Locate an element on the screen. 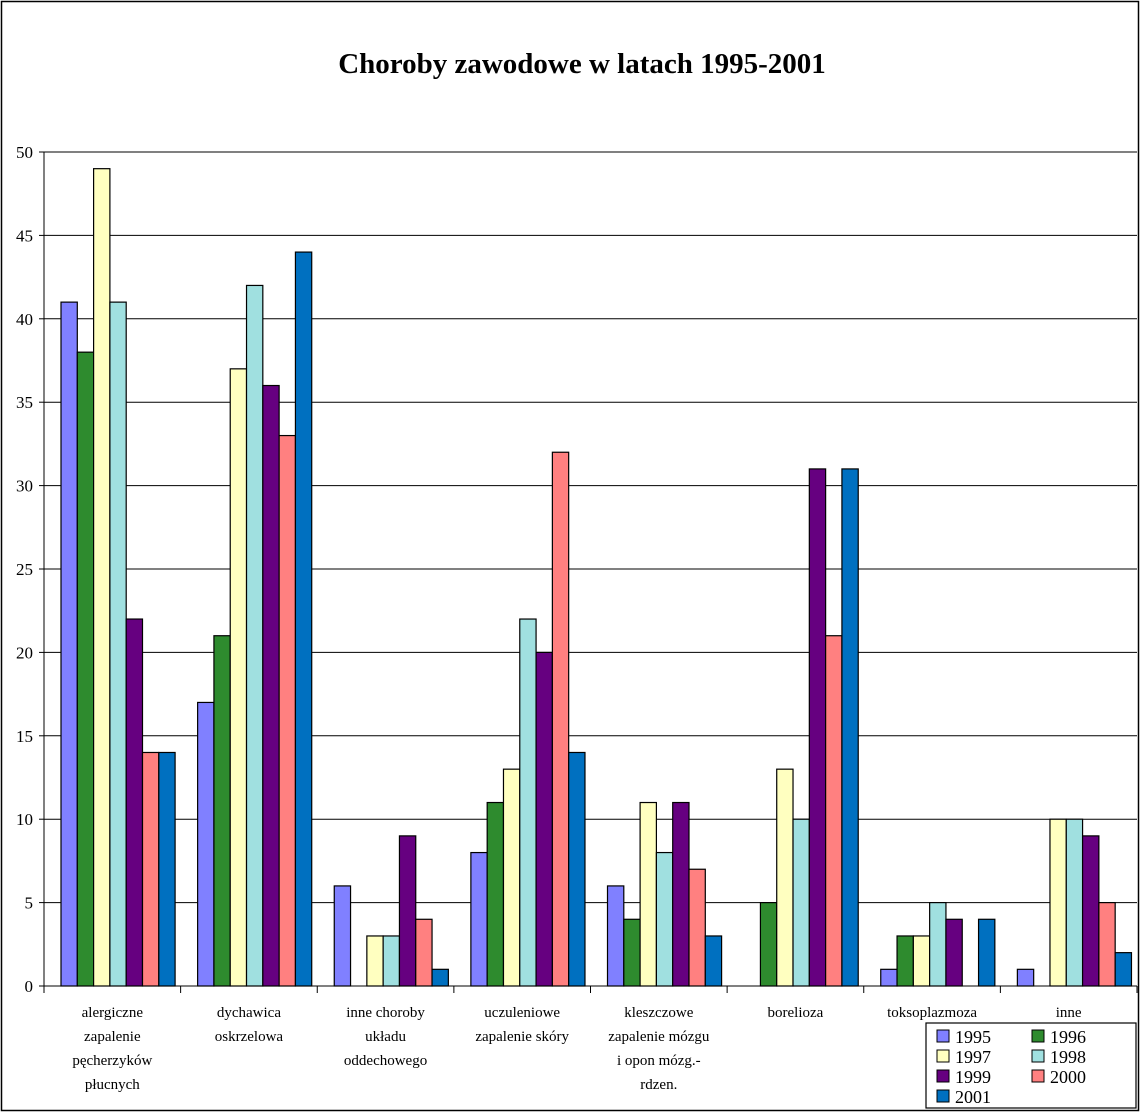 The height and width of the screenshot is (1117, 1140). y-tick-label: 35 is located at coordinates (24, 402).